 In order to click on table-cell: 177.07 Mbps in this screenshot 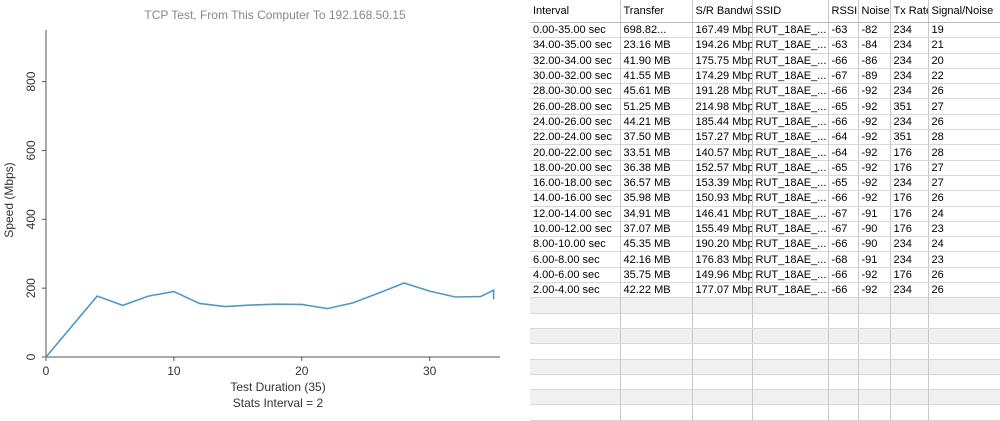, I will do `click(722, 290)`.